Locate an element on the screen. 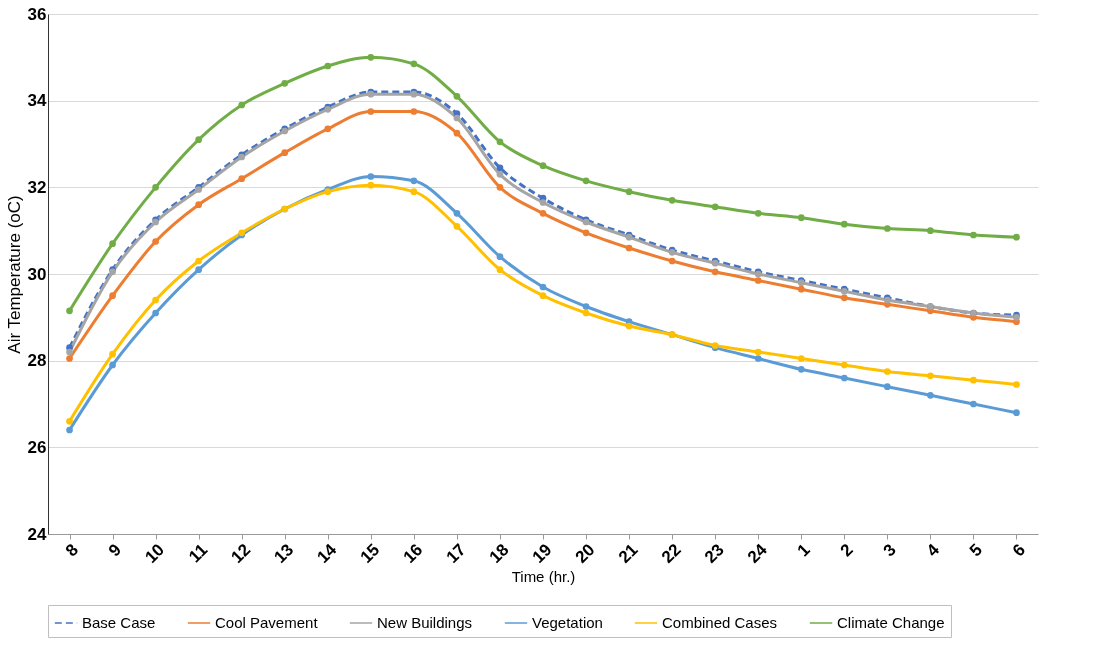 This screenshot has width=1103, height=669. x-tick-label: 10 is located at coordinates (155, 553).